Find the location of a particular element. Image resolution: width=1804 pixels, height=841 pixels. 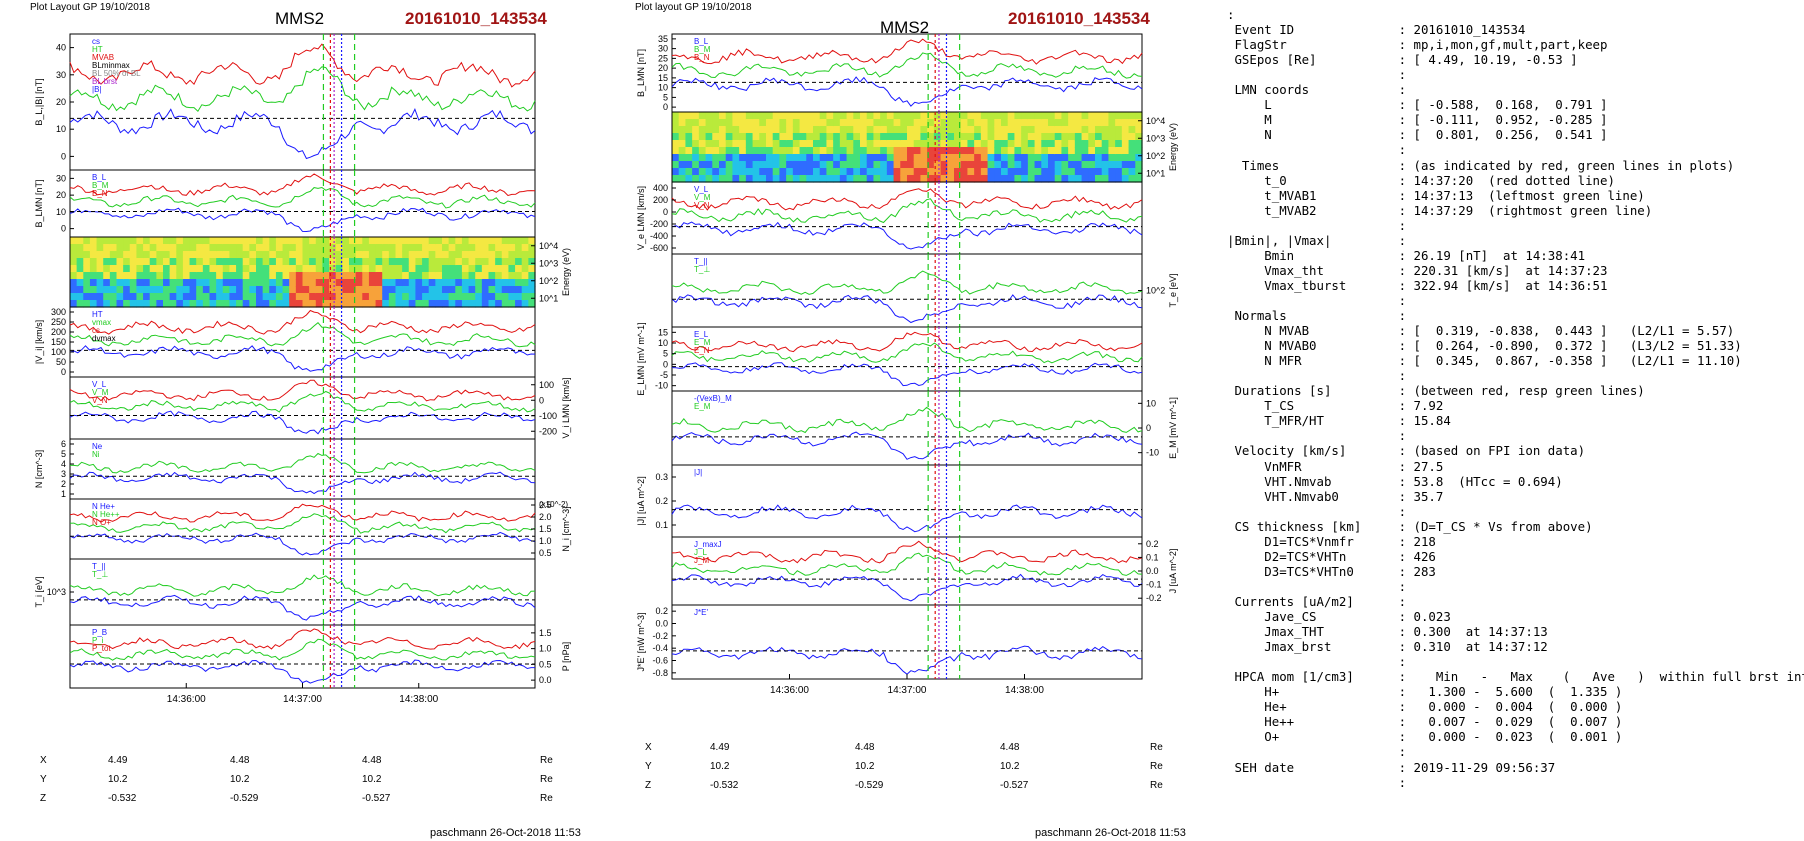

position-value: 10.2 is located at coordinates (372, 779).